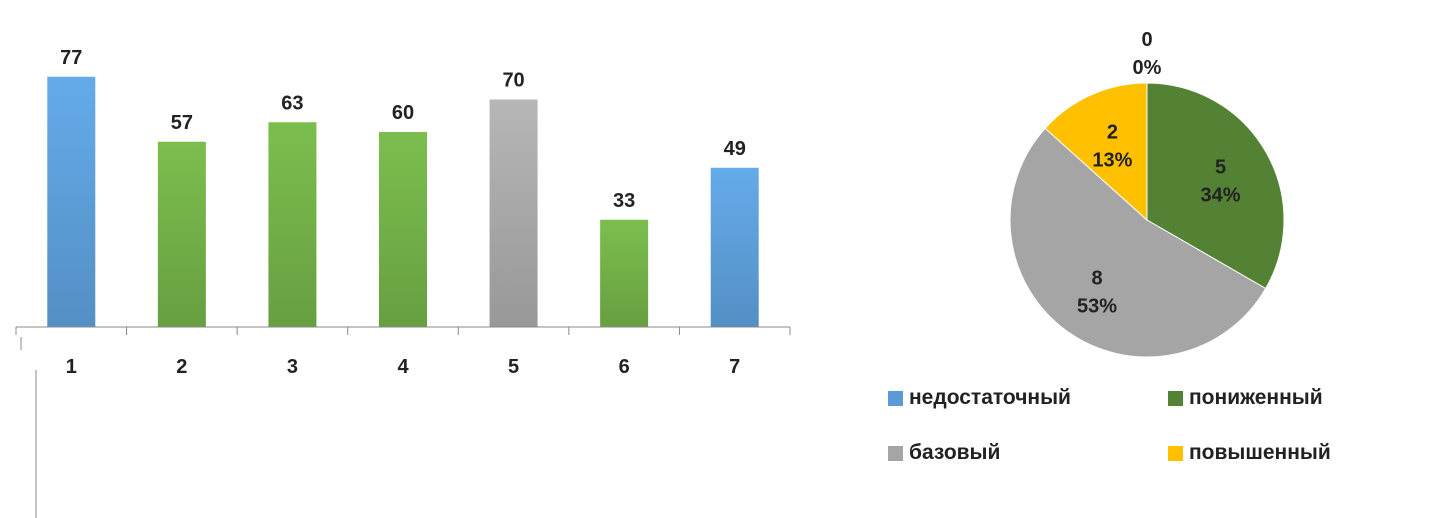 This screenshot has height=518, width=1452. I want to click on pie-percent-label: 0%, so click(1147, 68).